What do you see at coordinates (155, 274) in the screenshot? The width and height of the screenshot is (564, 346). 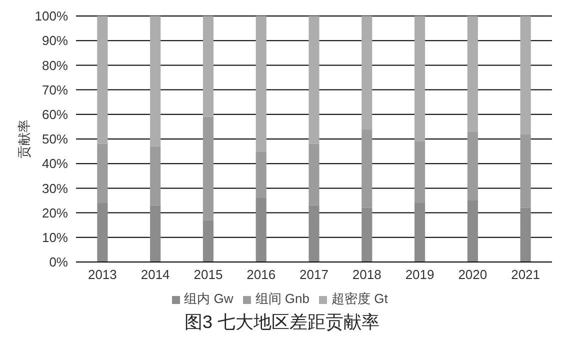 I see `x-tick-label: 2014` at bounding box center [155, 274].